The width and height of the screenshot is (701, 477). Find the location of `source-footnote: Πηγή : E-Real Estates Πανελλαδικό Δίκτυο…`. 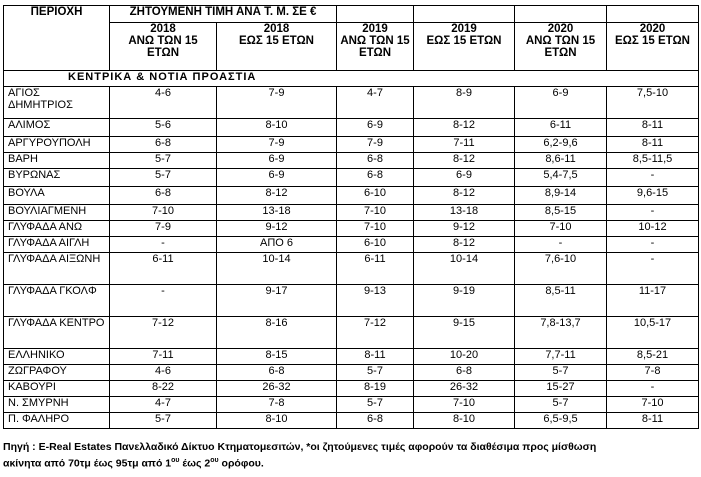

source-footnote: Πηγή : E-Real Estates Πανελλαδικό Δίκτυο… is located at coordinates (350, 456).